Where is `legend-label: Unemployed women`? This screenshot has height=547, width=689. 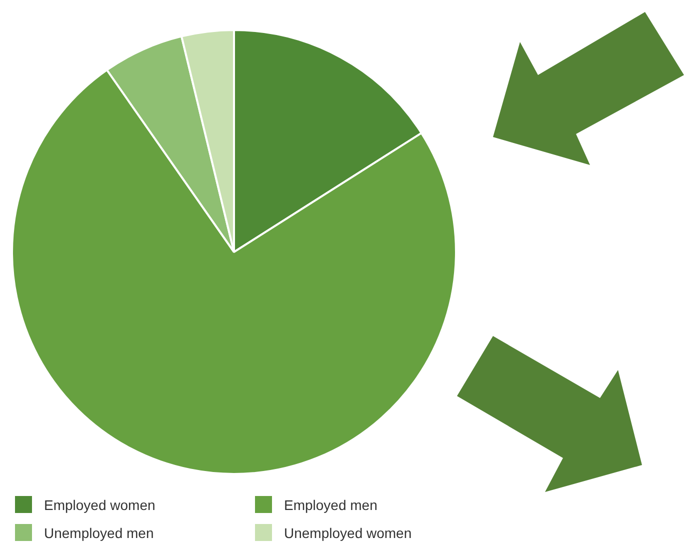 legend-label: Unemployed women is located at coordinates (348, 532).